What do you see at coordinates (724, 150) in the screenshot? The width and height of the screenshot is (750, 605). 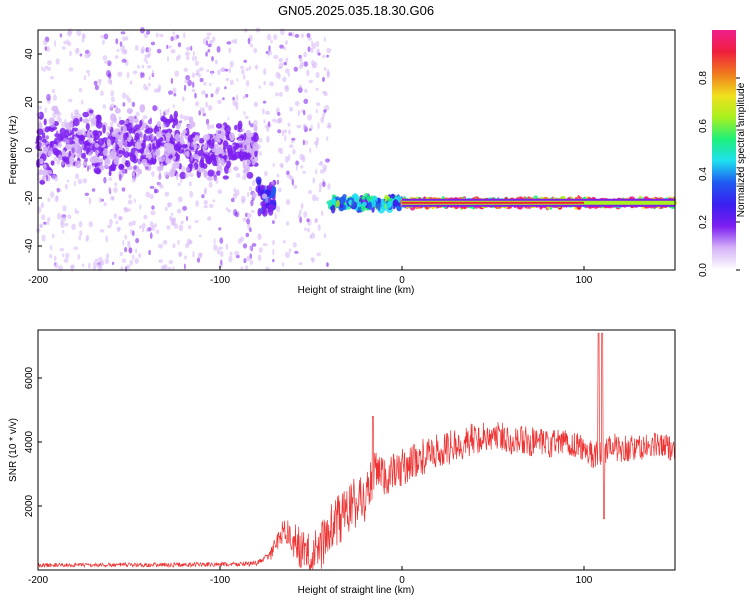 I see `colorbar-gradient` at bounding box center [724, 150].